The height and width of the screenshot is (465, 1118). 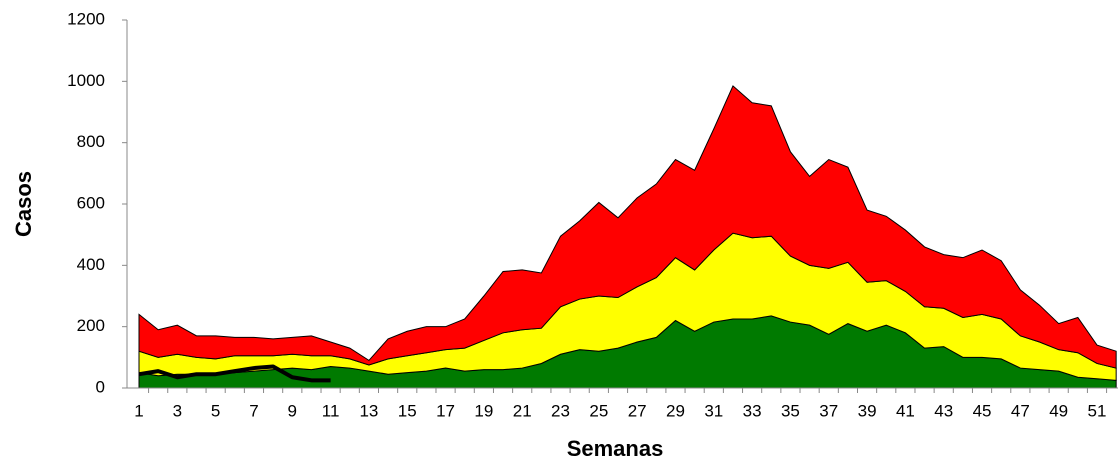 What do you see at coordinates (615, 448) in the screenshot?
I see `x-axis-title: Semanas` at bounding box center [615, 448].